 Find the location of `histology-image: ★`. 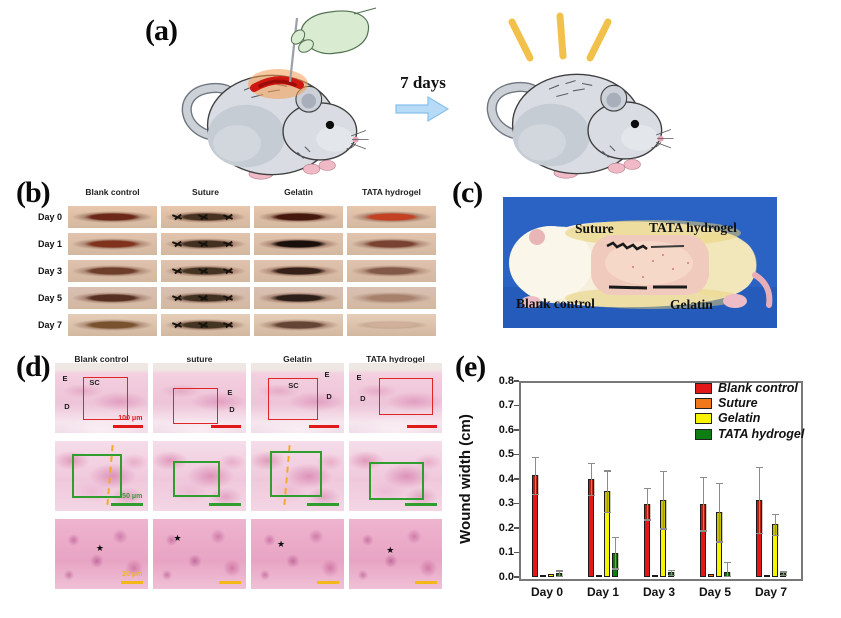

histology-image: ★ is located at coordinates (297, 554).